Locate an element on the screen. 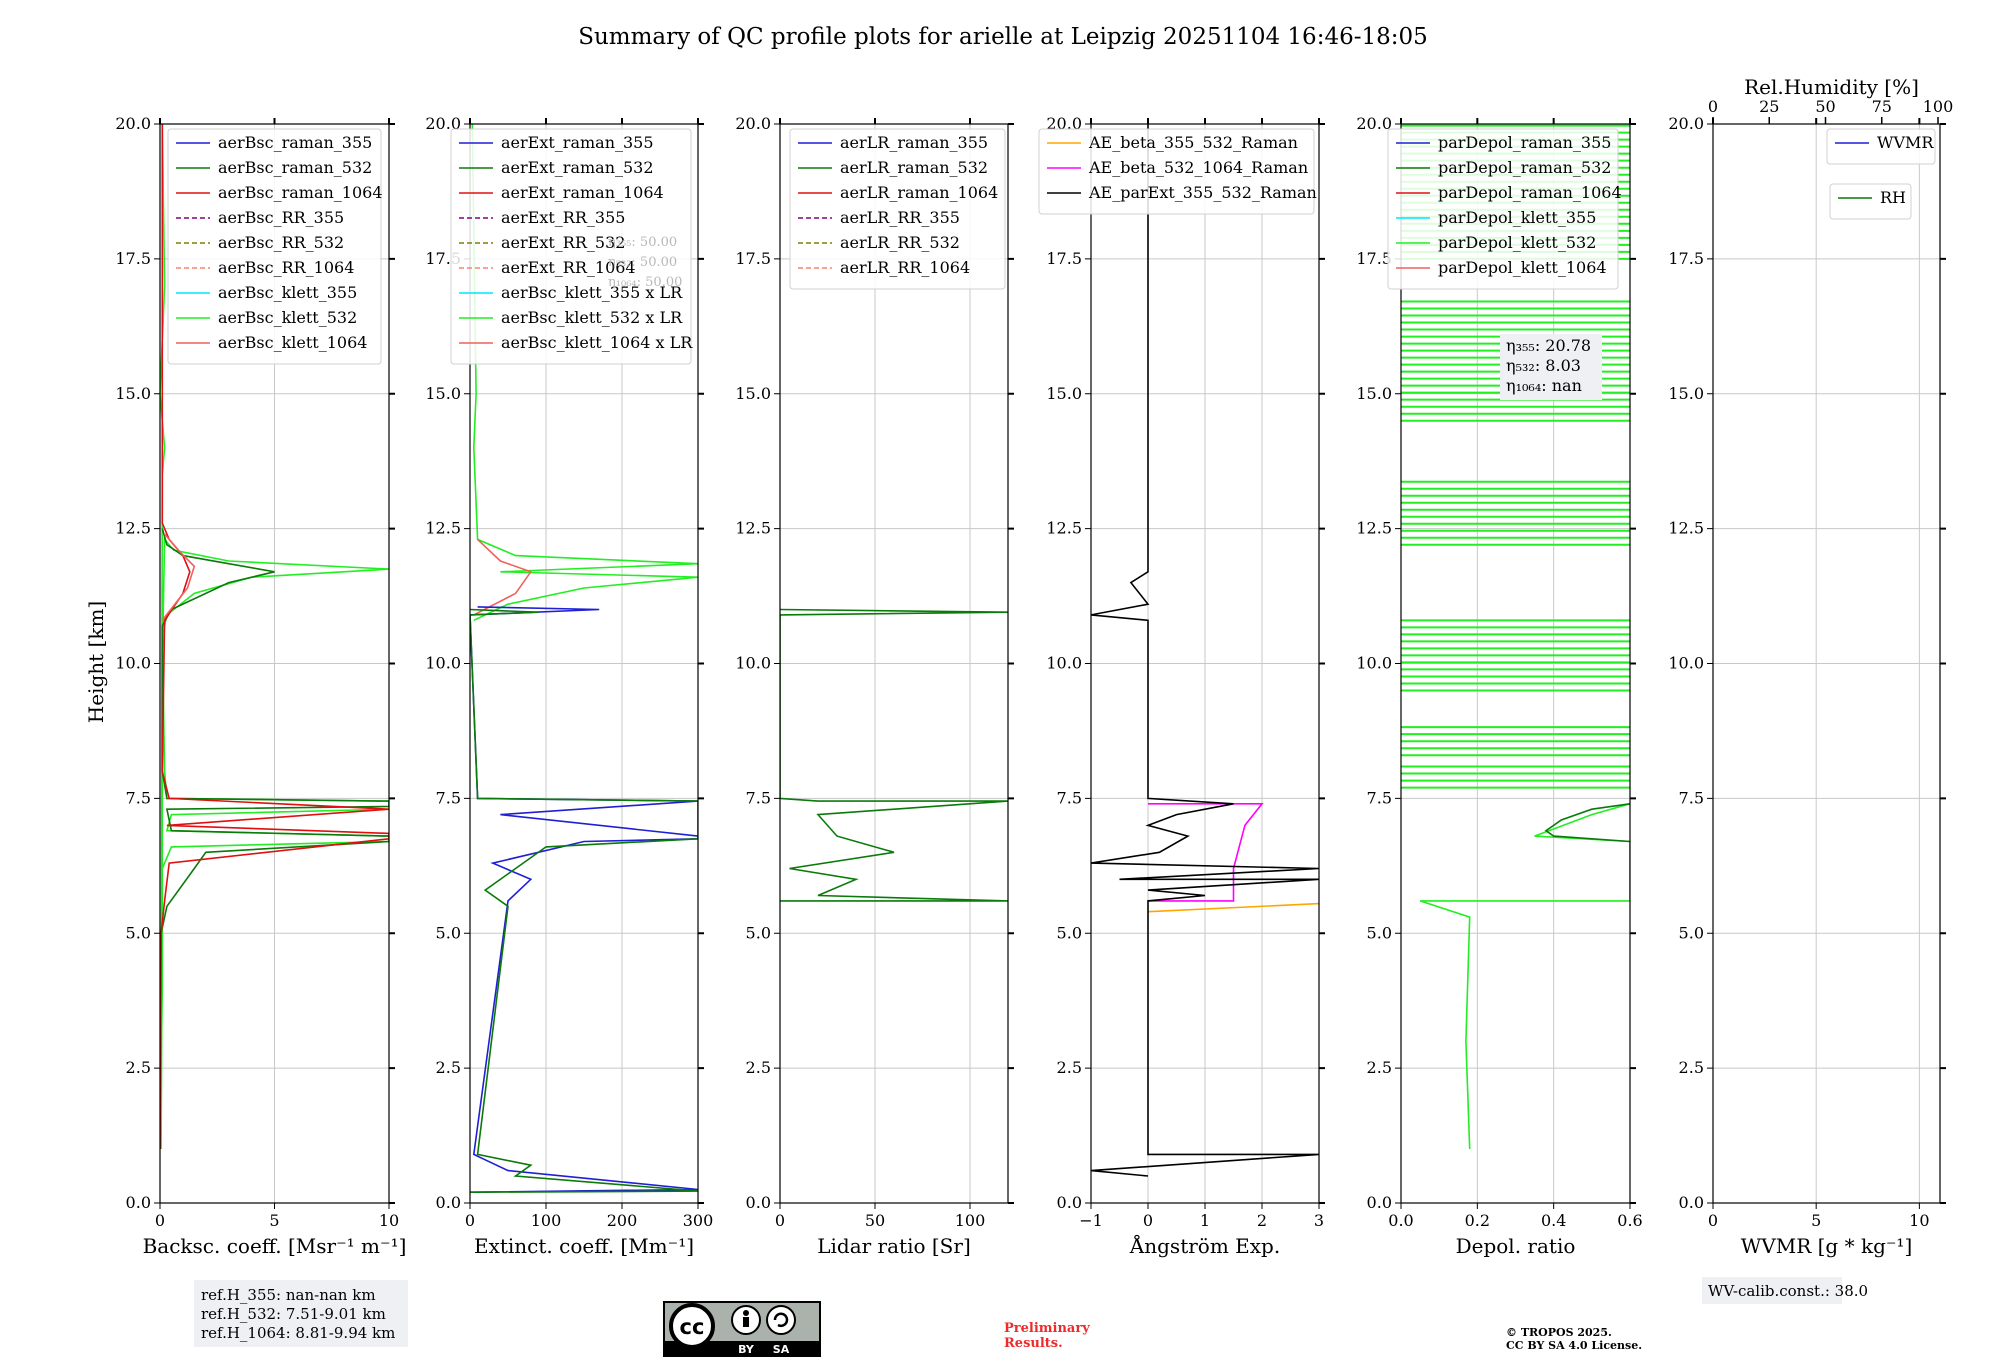  x-axis-label: Ångström Exp. is located at coordinates (1204, 1245).